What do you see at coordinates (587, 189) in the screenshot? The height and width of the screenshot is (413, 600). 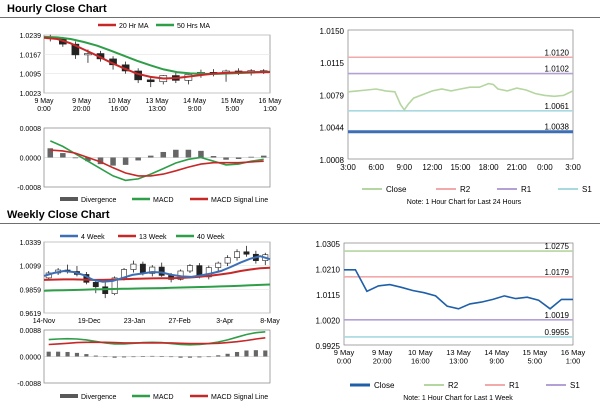 I see `legend-item-2-3: S1` at bounding box center [587, 189].